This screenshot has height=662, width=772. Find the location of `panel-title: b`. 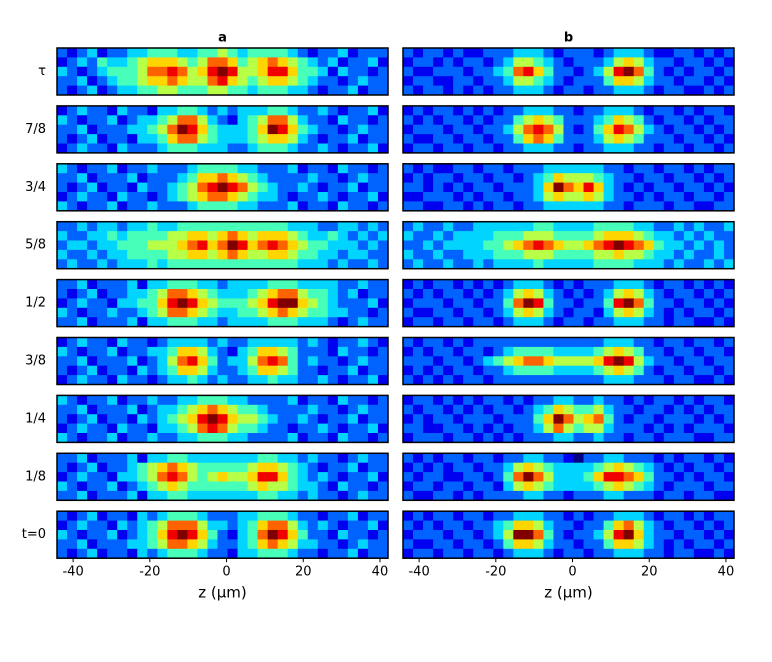

panel-title: b is located at coordinates (568, 38).